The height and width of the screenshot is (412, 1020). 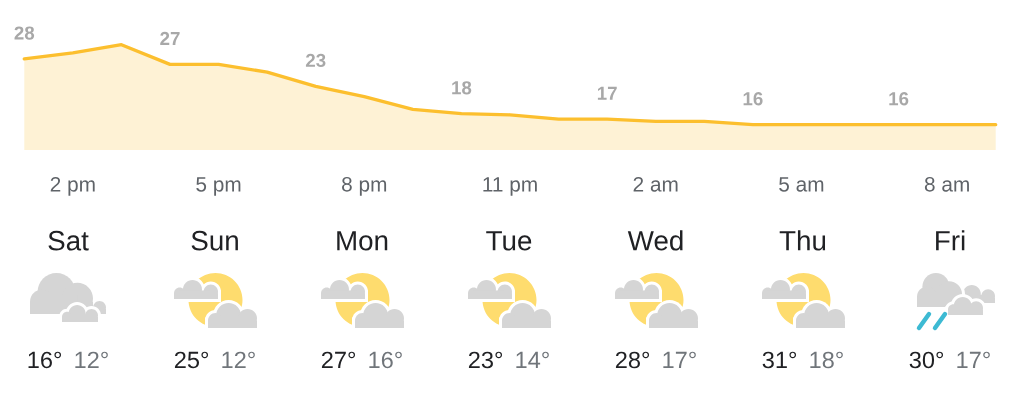 What do you see at coordinates (462, 88) in the screenshot?
I see `data-label: 18` at bounding box center [462, 88].